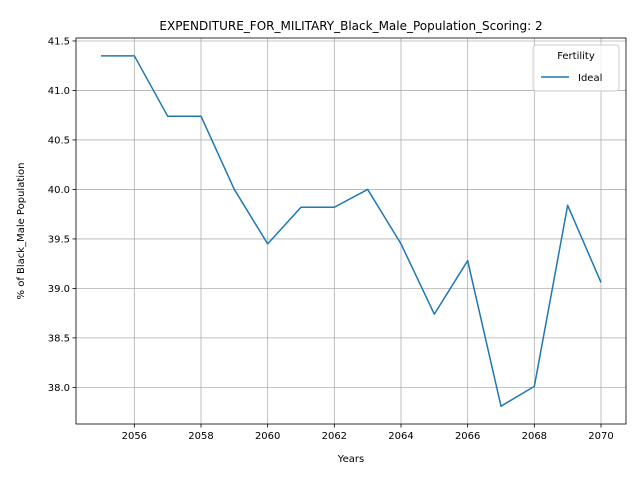  I want to click on legend: Fertility Ideal, so click(576, 68).